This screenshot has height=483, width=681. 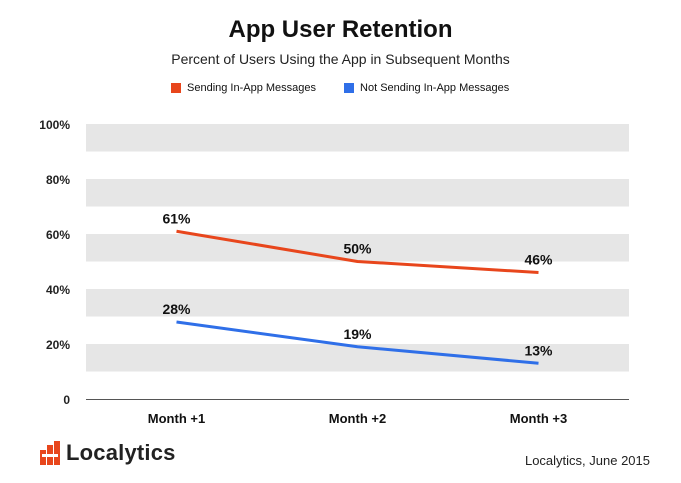 I want to click on legend-item-not-sending: Not Sending In-App Messages, so click(x=426, y=88).